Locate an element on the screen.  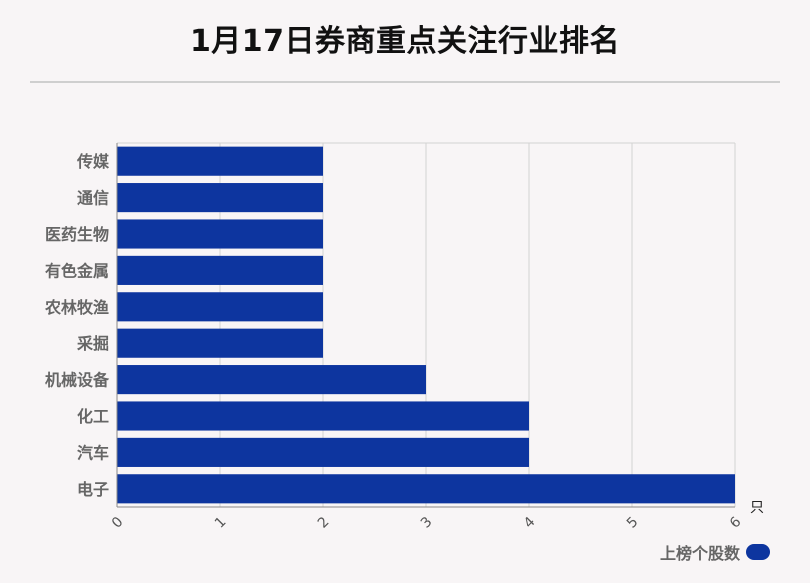
category-label: 汽车 is located at coordinates (93, 452).